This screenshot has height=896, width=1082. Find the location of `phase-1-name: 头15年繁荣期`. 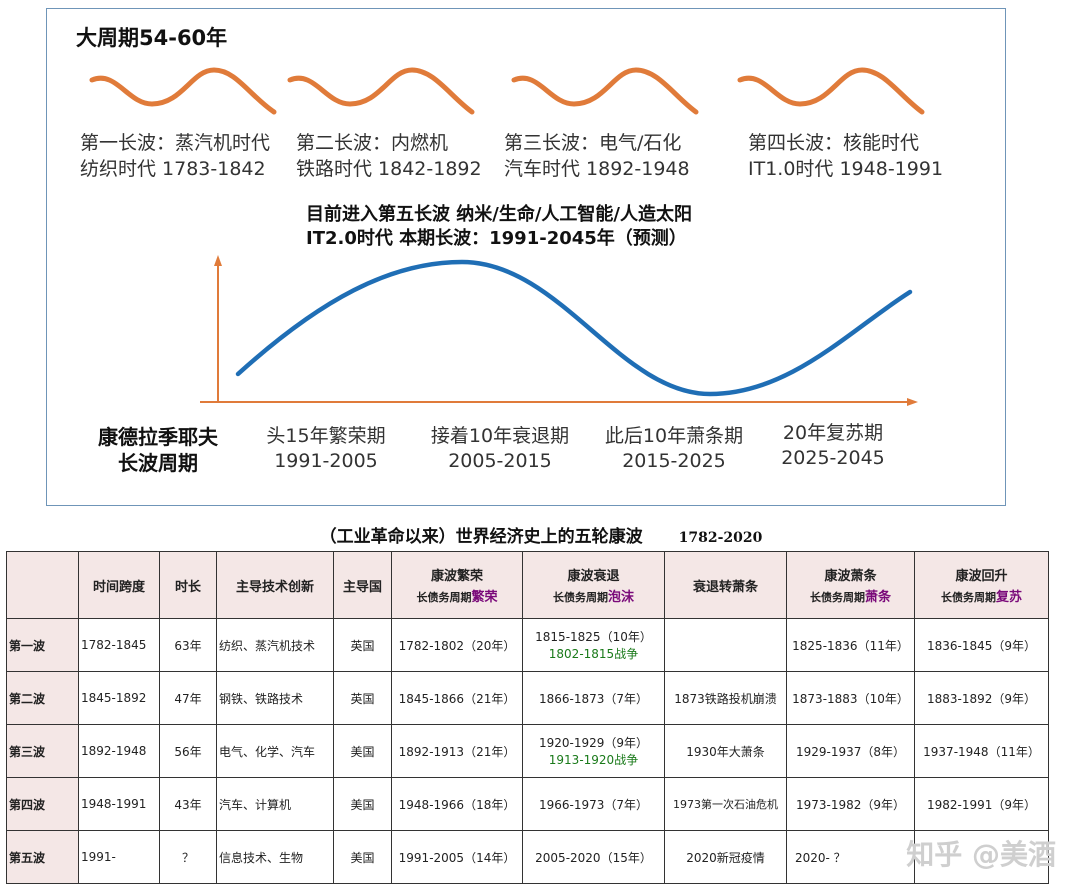

phase-1-name: 头15年繁荣期 is located at coordinates (326, 436).